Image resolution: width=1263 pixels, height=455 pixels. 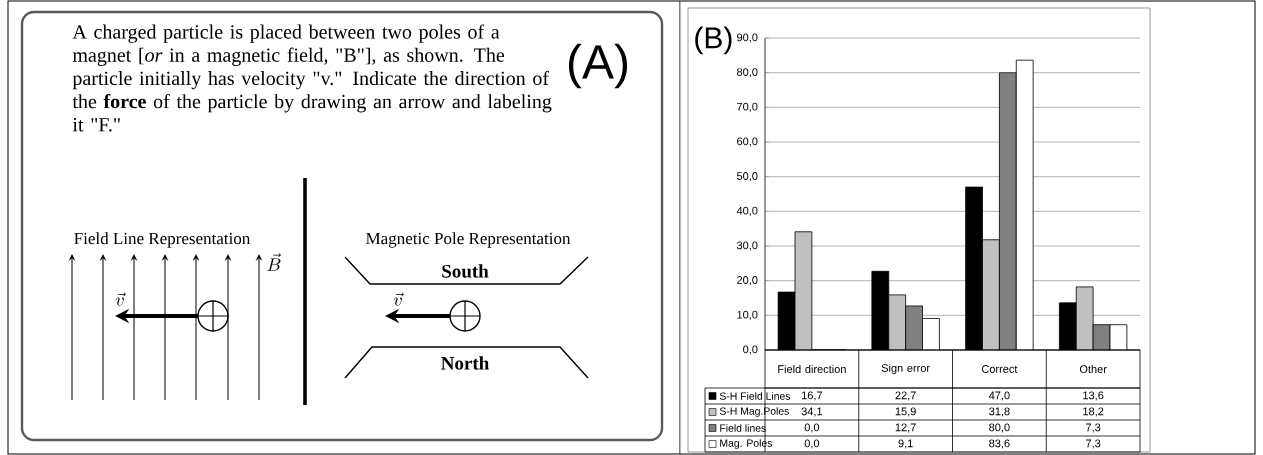 What do you see at coordinates (747, 246) in the screenshot?
I see `y-tick-label: 30,0` at bounding box center [747, 246].